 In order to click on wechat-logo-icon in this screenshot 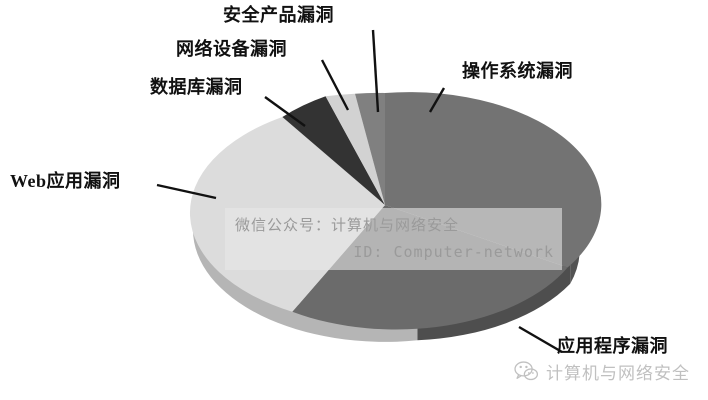, I will do `click(526, 371)`.